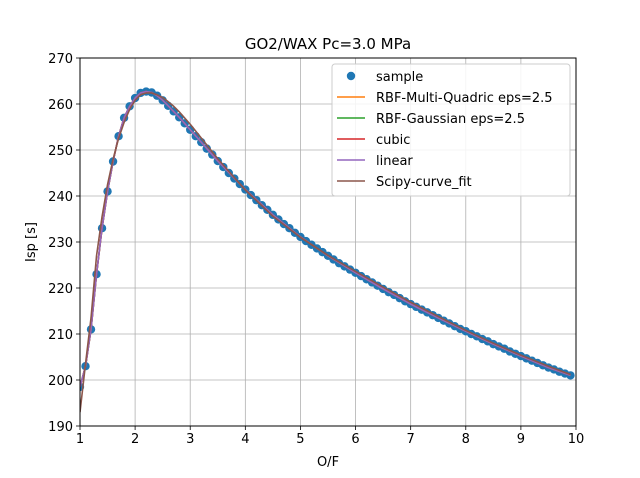 The height and width of the screenshot is (478, 640). Describe the element at coordinates (245, 439) in the screenshot. I see `x-tick-label: 4` at that location.